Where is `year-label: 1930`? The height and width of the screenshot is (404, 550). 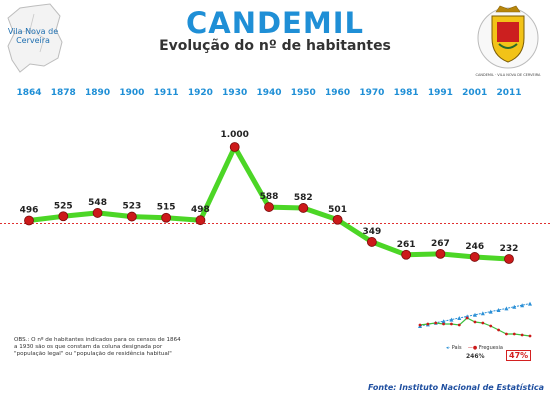 year-label: 1930 is located at coordinates (234, 93).